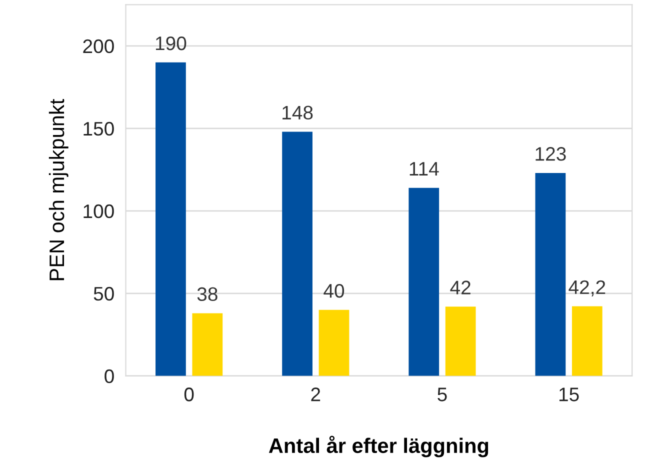 This screenshot has width=645, height=467. What do you see at coordinates (315, 395) in the screenshot?
I see `x-tick-label: 2` at bounding box center [315, 395].